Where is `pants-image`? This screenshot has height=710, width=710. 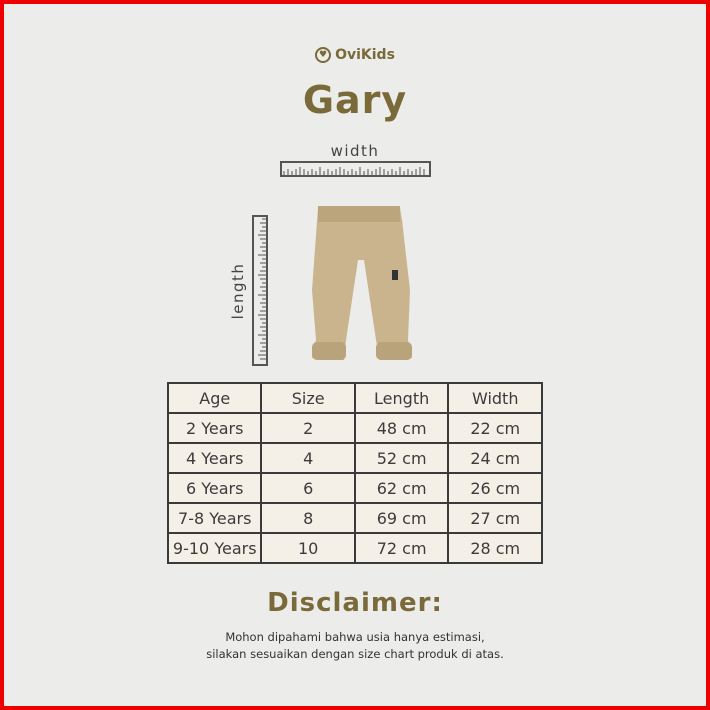
pants-image is located at coordinates (362, 283).